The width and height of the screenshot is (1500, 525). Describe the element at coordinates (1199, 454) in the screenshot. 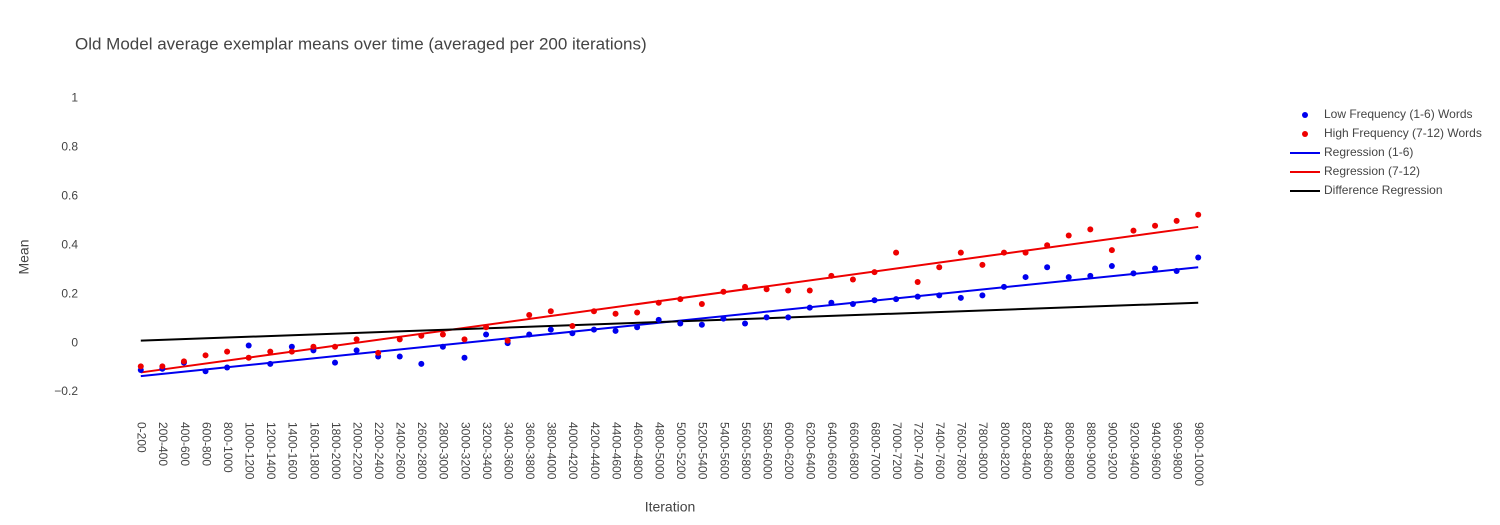

I see `x-tick-label: 9800-10000` at that location.